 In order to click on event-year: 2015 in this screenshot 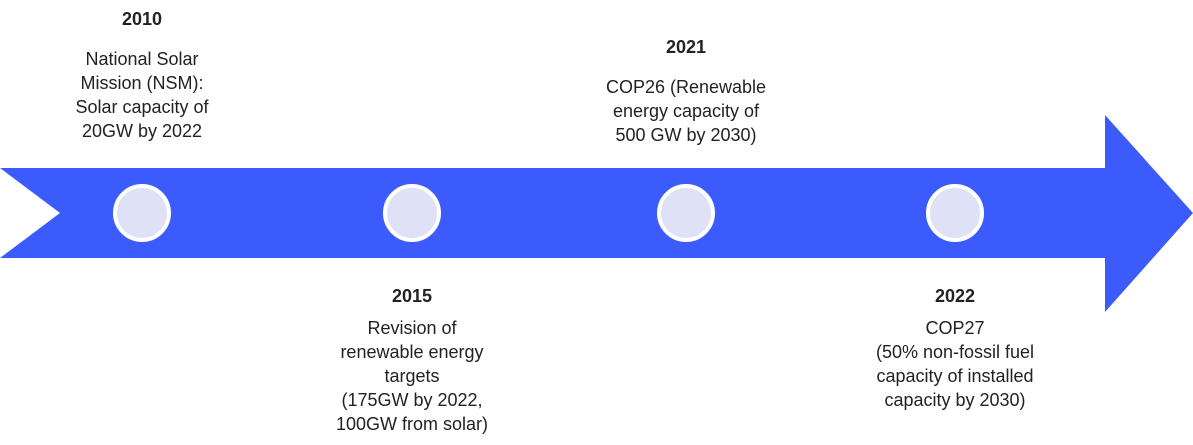, I will do `click(412, 296)`.